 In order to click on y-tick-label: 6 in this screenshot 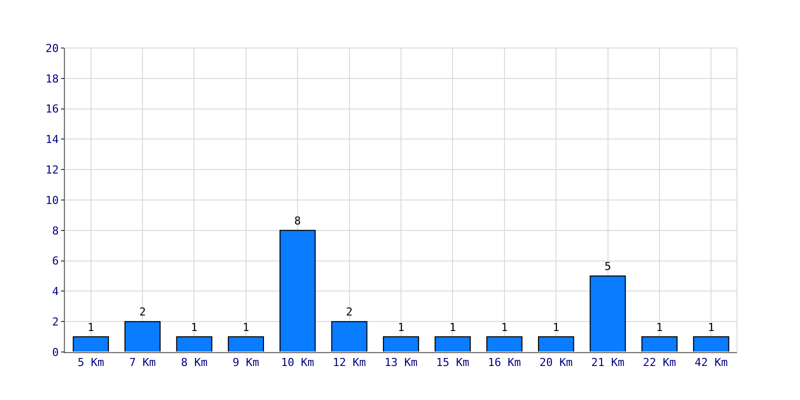, I will do `click(55, 261)`.